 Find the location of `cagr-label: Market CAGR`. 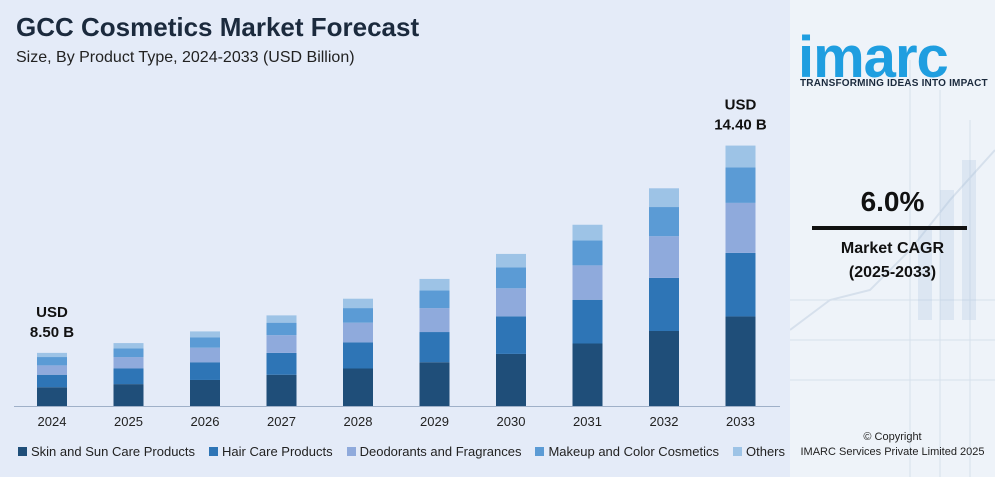

cagr-label: Market CAGR is located at coordinates (892, 248).